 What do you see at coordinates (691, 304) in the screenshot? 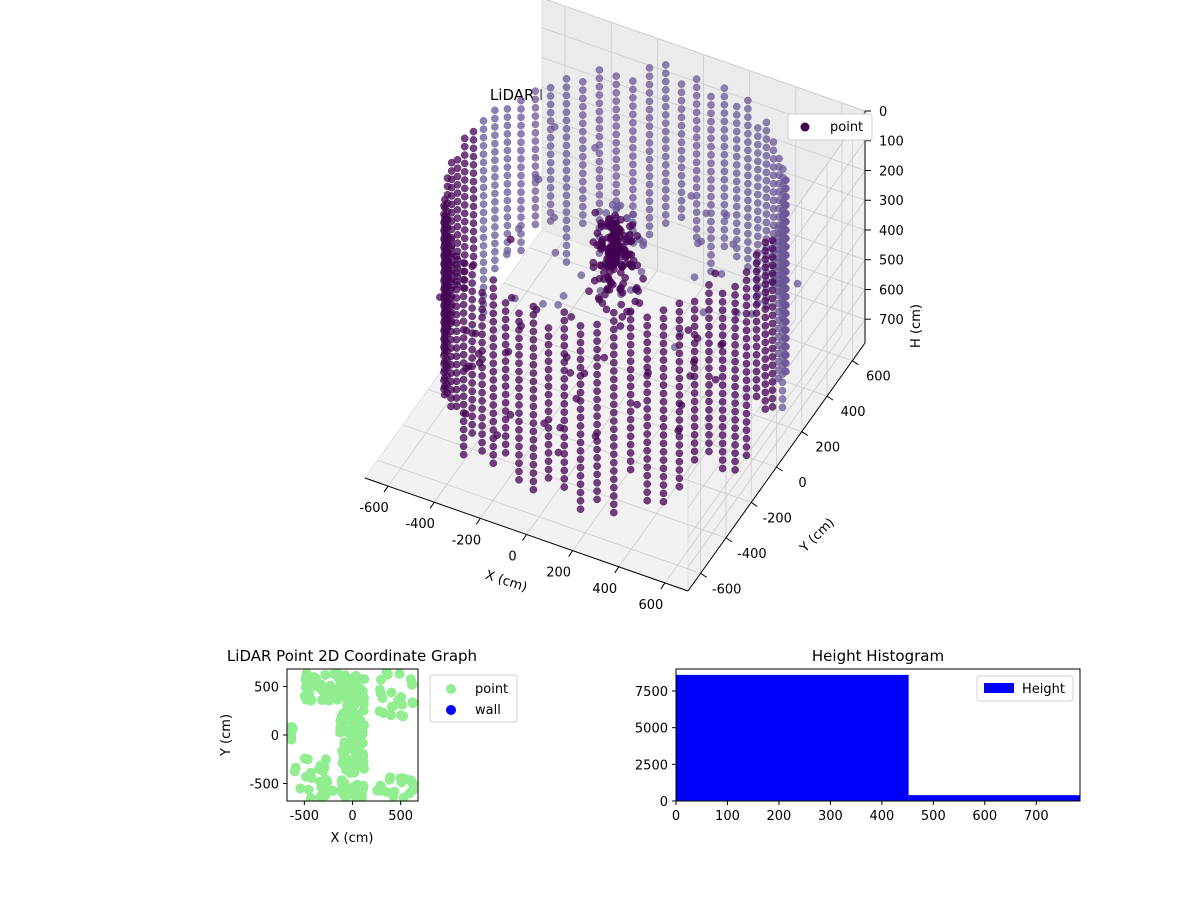
I see `grid-y-floor` at bounding box center [691, 304].